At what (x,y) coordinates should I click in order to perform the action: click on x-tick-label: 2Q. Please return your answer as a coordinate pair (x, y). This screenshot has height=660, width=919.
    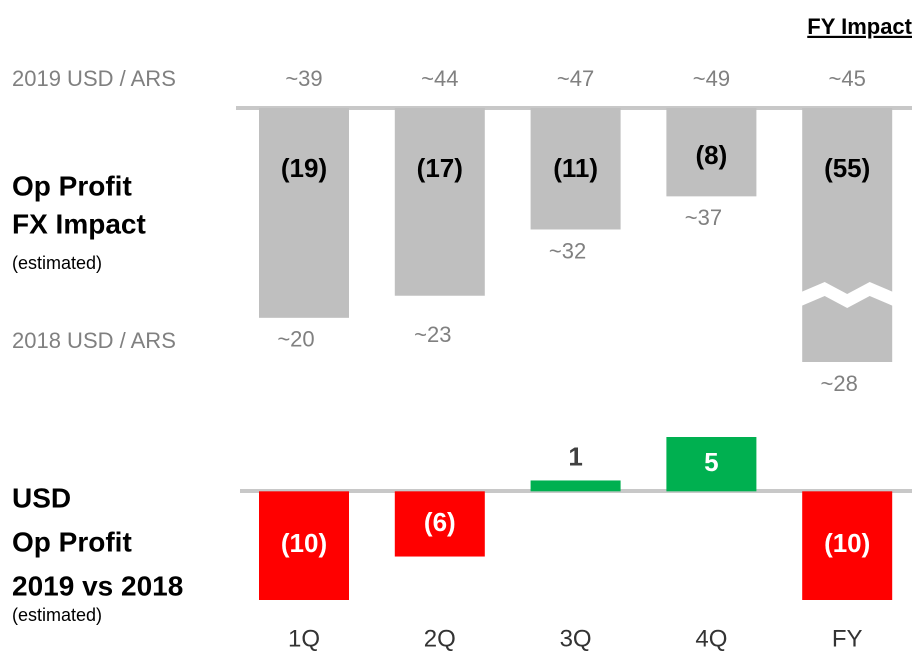
    Looking at the image, I should click on (440, 638).